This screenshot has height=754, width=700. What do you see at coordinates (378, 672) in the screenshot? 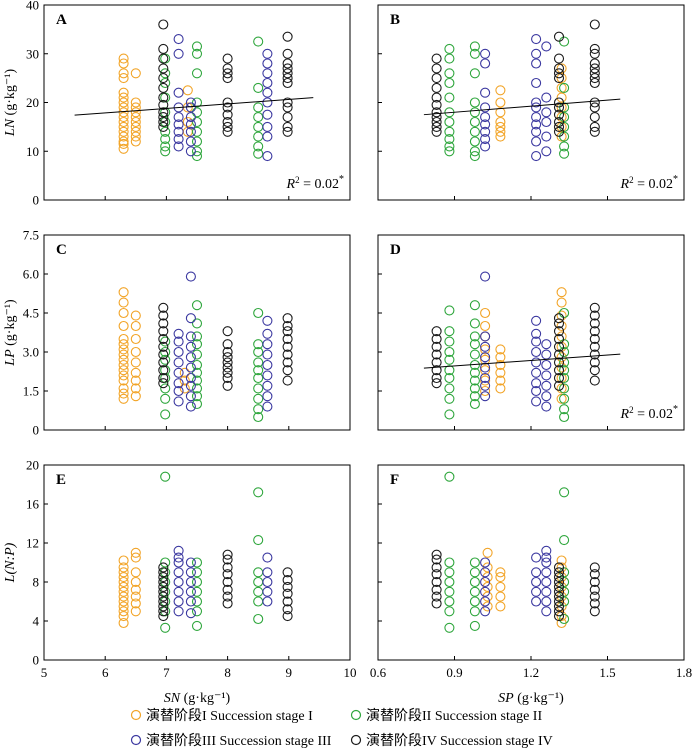
I see `x-tick-label: 0.6` at bounding box center [378, 672].